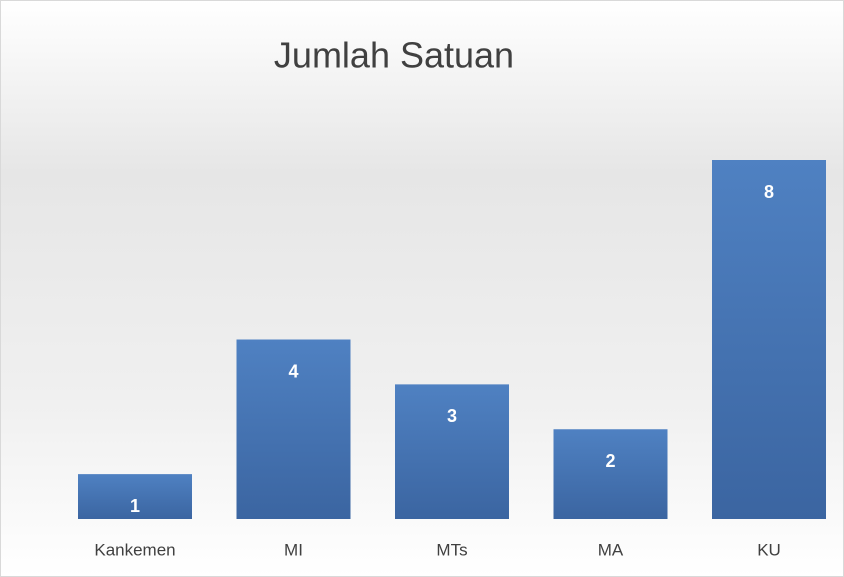  I want to click on data-label: 1, so click(135, 506).